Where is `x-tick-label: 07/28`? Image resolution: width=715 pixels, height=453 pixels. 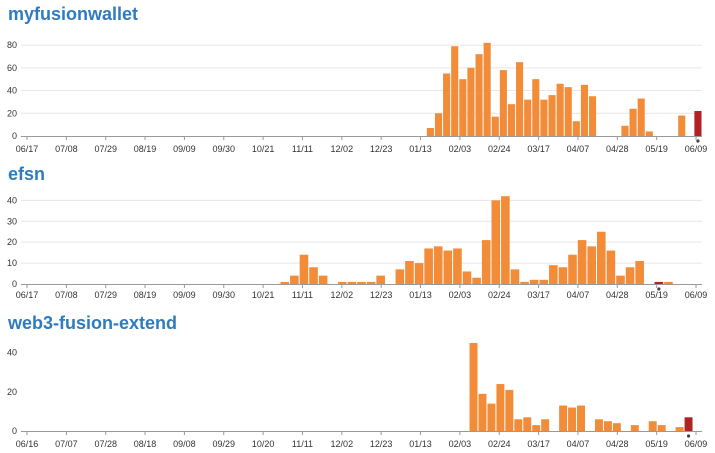
x-tick-label: 07/28 is located at coordinates (105, 444).